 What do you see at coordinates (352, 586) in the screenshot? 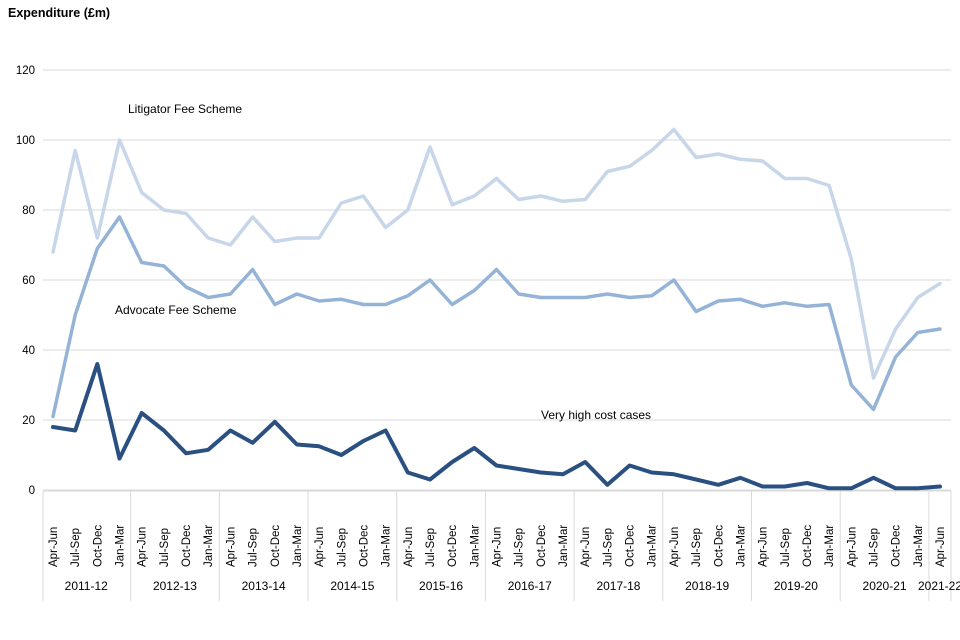
I see `x-year-label: 2014-15` at bounding box center [352, 586].